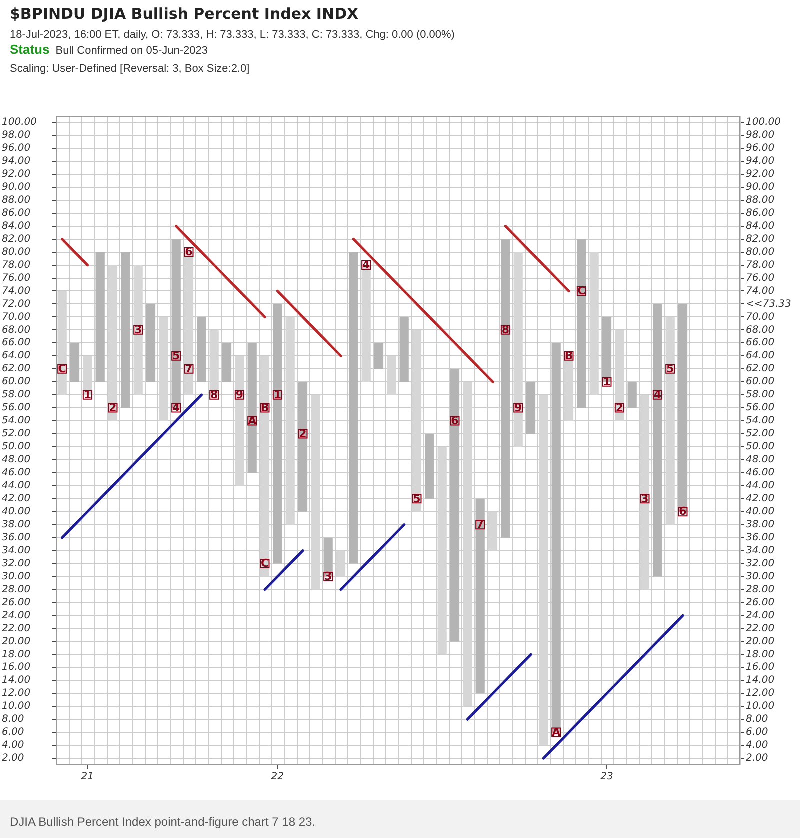 The height and width of the screenshot is (838, 800). Describe the element at coordinates (16, 213) in the screenshot. I see `y-tick-label: 86.00` at that location.